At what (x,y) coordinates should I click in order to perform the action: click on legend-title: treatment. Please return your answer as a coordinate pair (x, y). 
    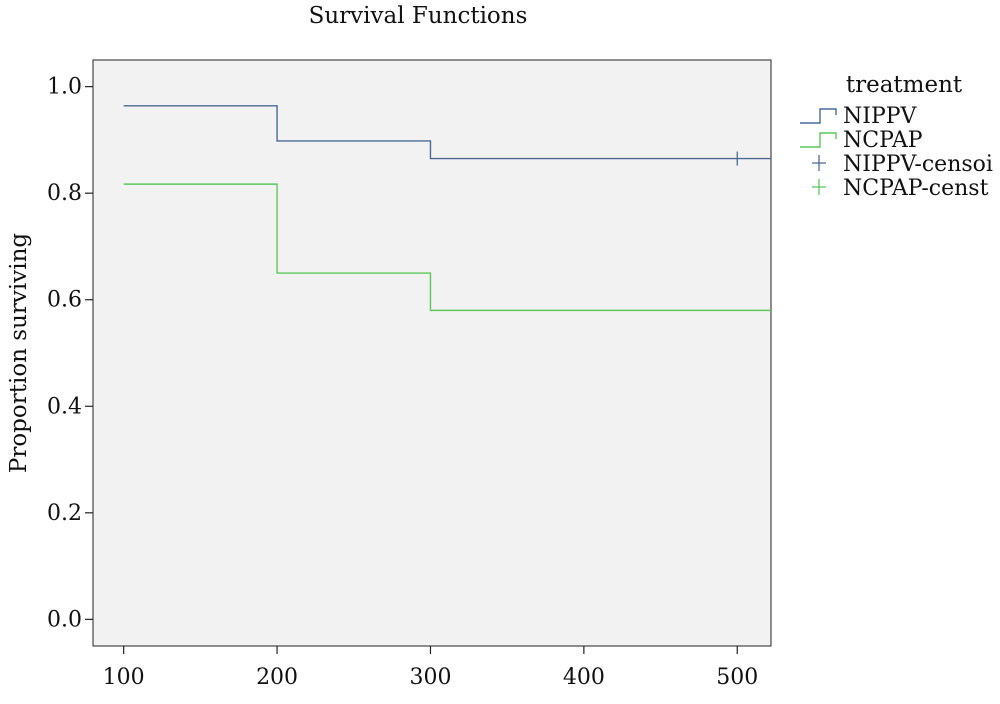
    Looking at the image, I should click on (904, 85).